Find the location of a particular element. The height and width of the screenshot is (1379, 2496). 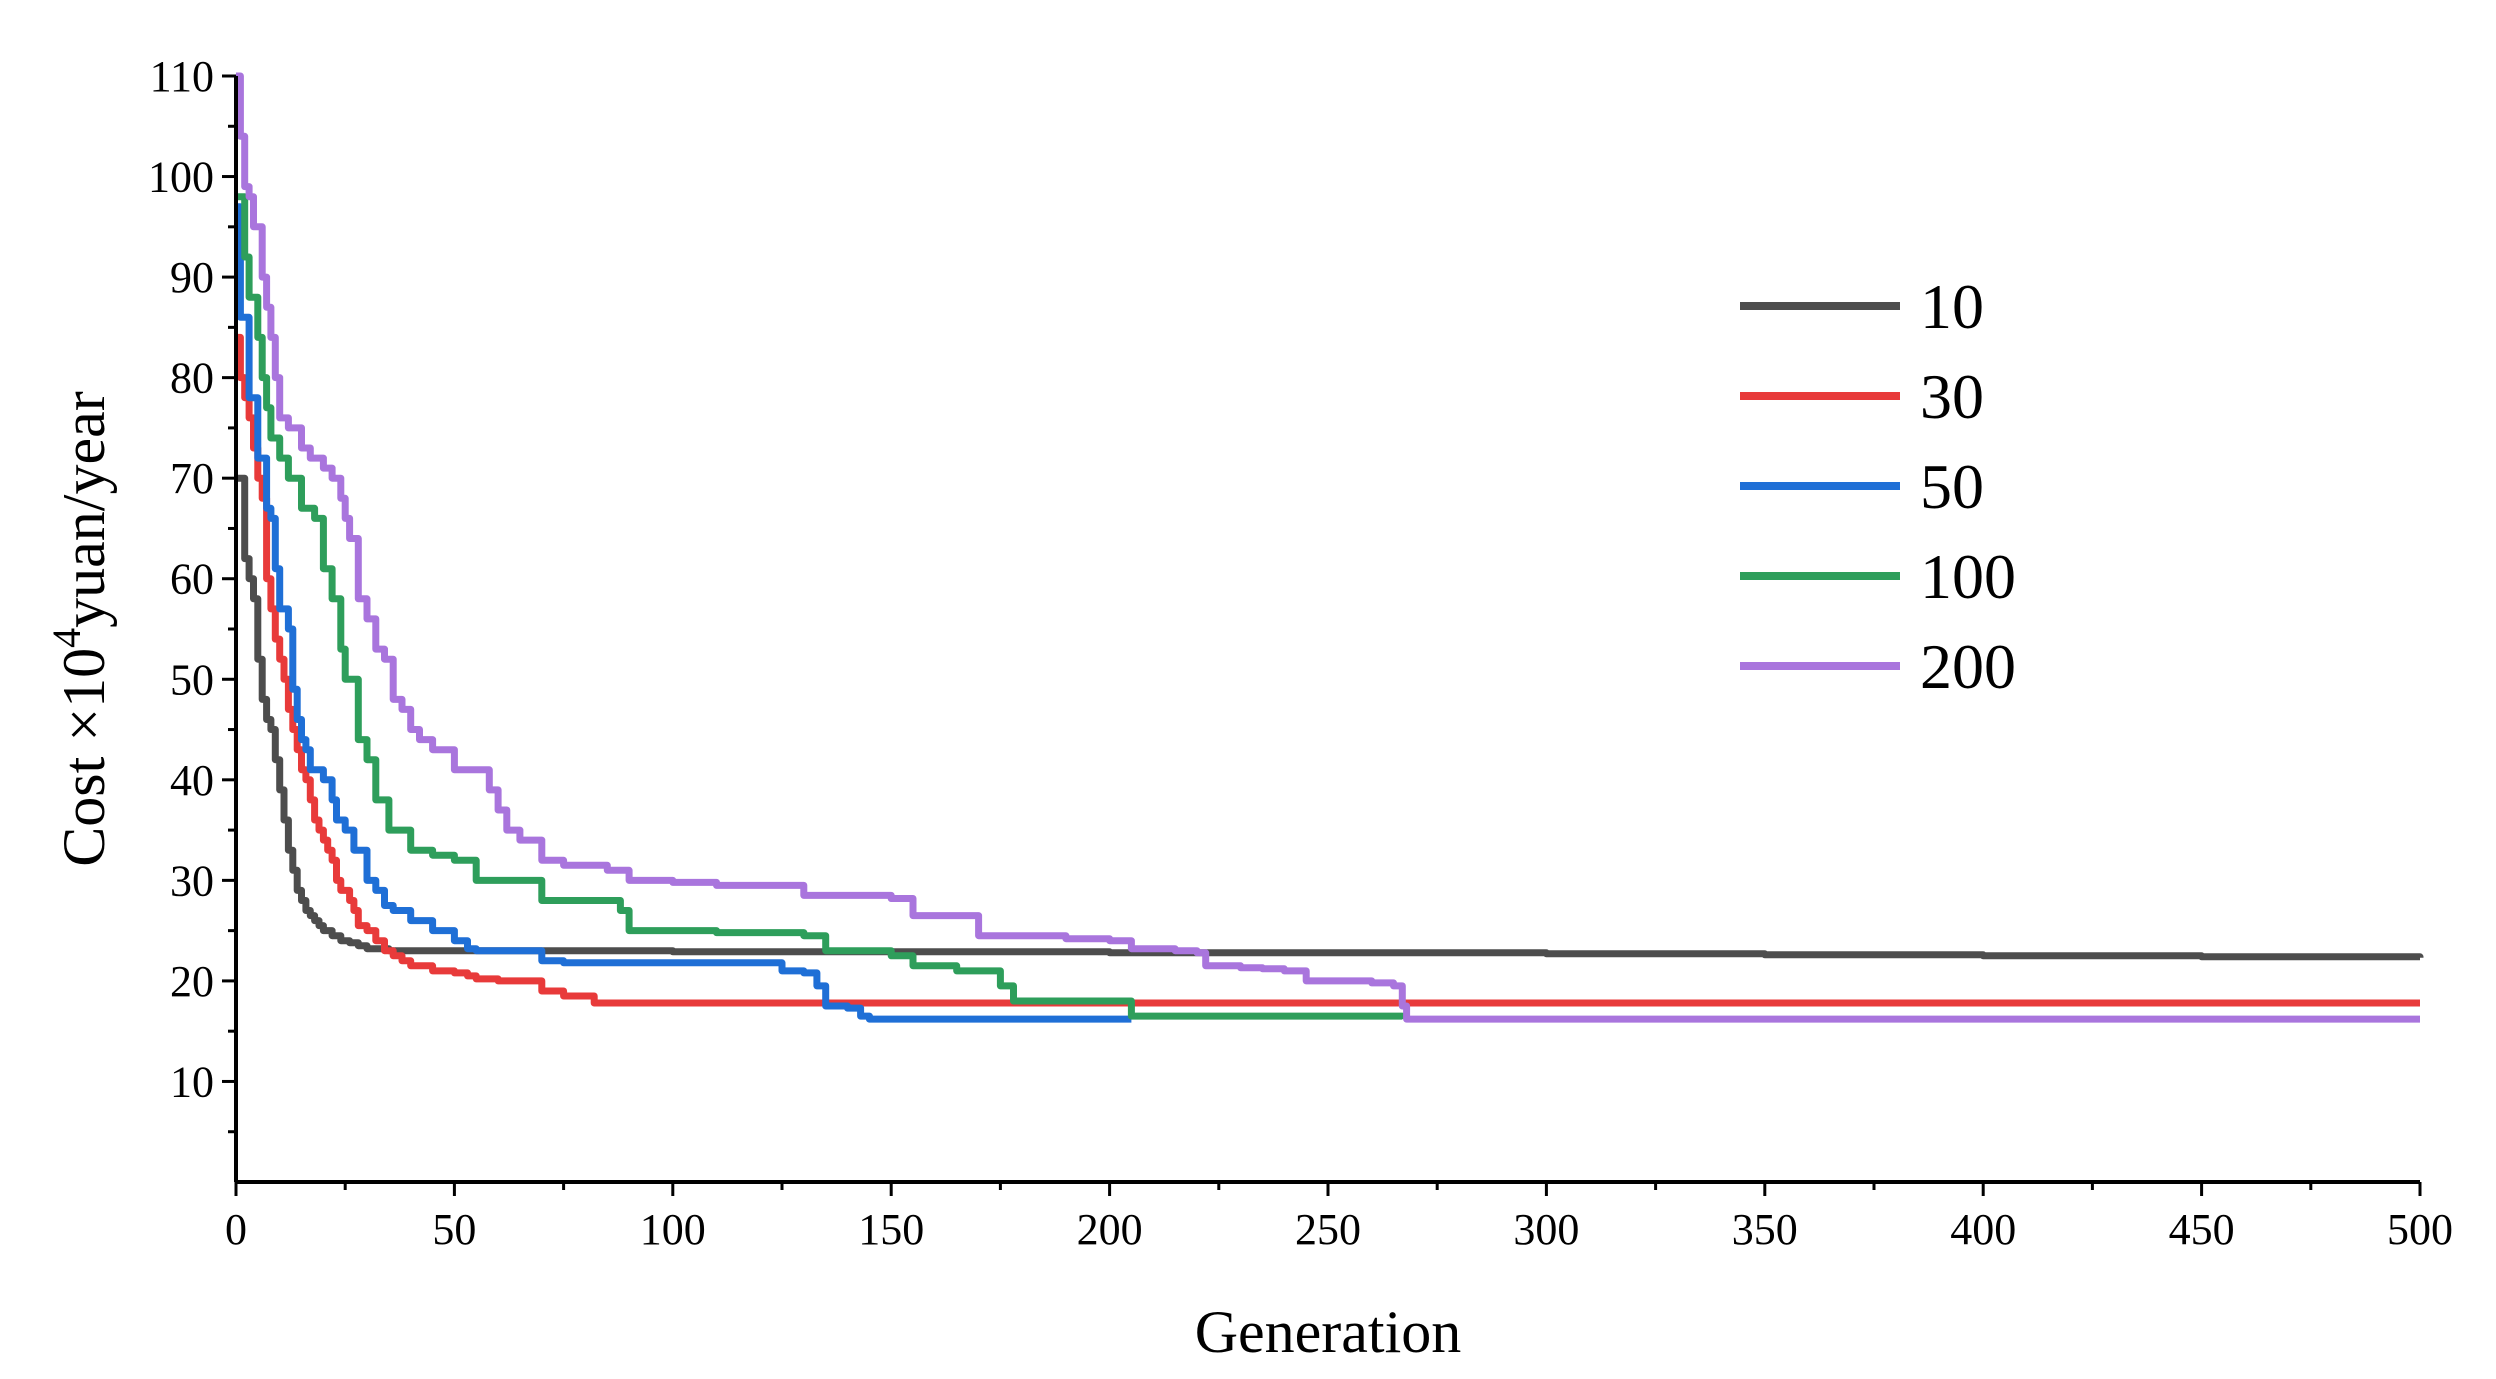

y-tick-label: 80 is located at coordinates (192, 378).